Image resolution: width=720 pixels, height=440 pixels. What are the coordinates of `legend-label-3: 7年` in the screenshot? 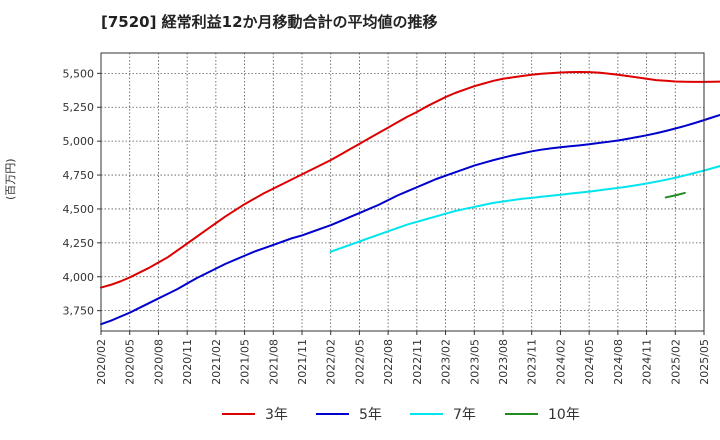 It's located at (464, 415).